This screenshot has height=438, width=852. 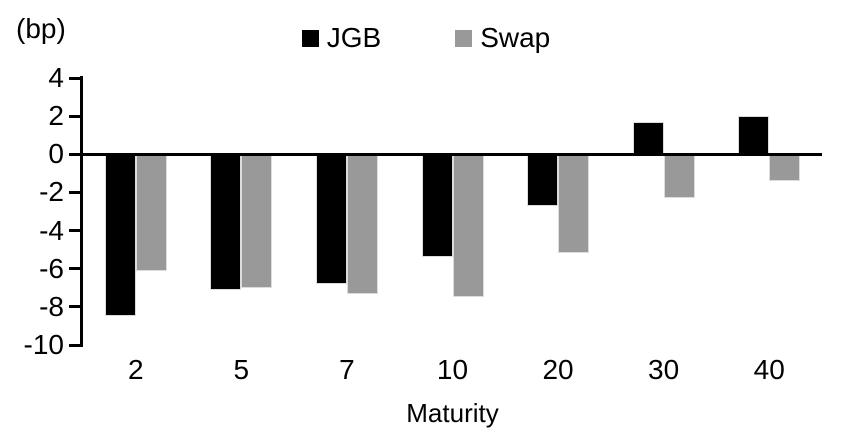 What do you see at coordinates (241, 369) in the screenshot?
I see `x-axis-label-5: 5` at bounding box center [241, 369].